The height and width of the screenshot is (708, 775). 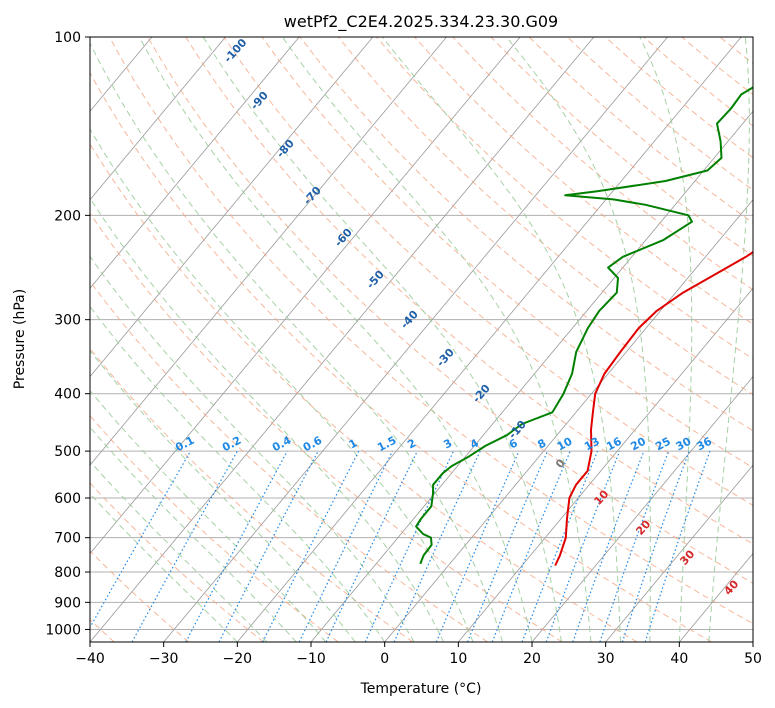 What do you see at coordinates (164, 659) in the screenshot?
I see `x-tick-label: −30` at bounding box center [164, 659].